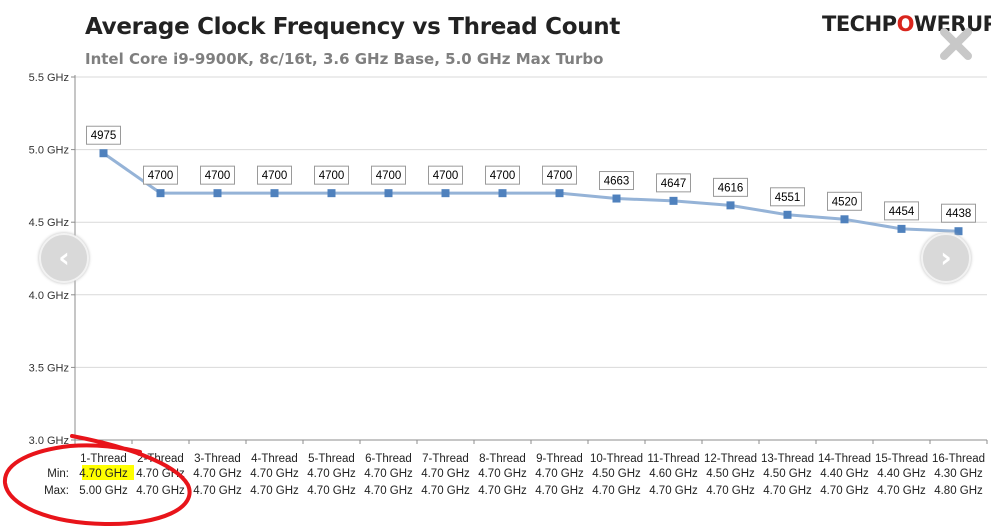  Describe the element at coordinates (844, 459) in the screenshot. I see `x-category-label: 14-Thread` at that location.